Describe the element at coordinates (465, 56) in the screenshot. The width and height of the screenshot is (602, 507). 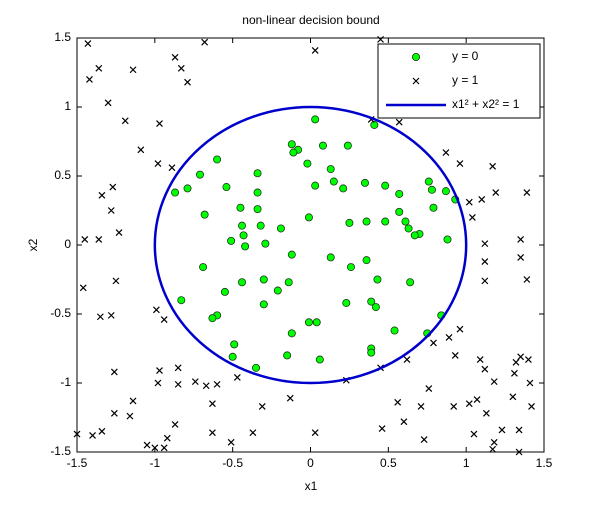
I see `legend-label: y = 0` at that location.